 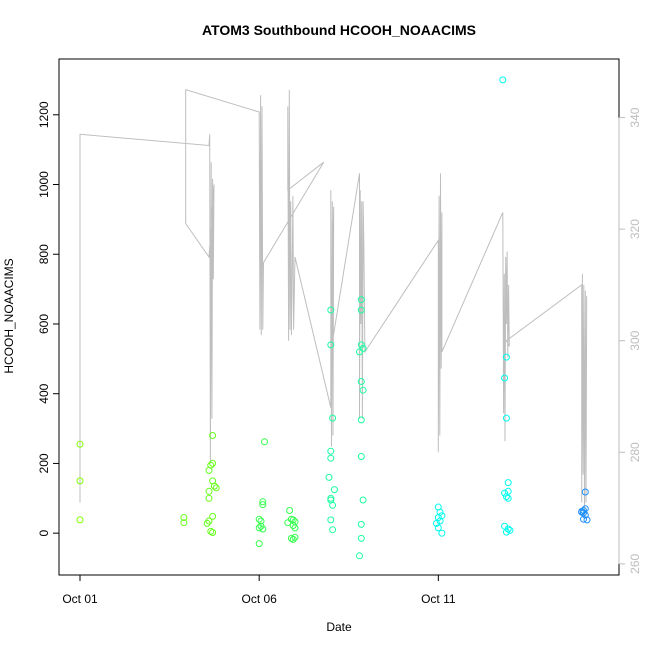 I want to click on y2-tick-label: 260, so click(x=635, y=564).